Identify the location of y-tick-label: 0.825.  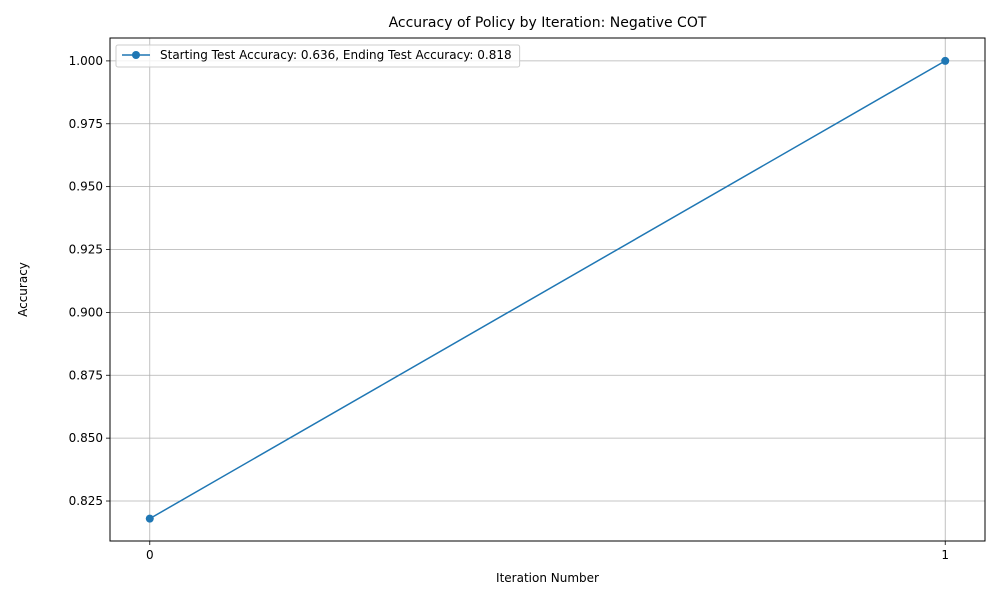
(86, 501).